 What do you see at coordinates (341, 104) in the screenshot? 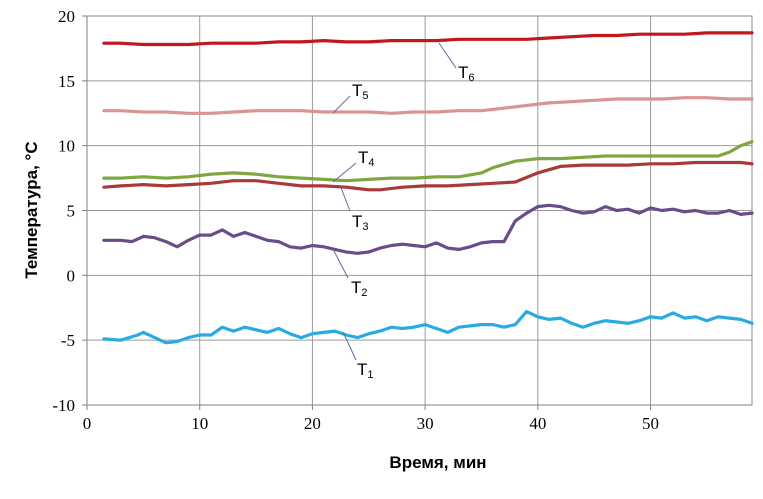
I see `series-leader-t5` at bounding box center [341, 104].